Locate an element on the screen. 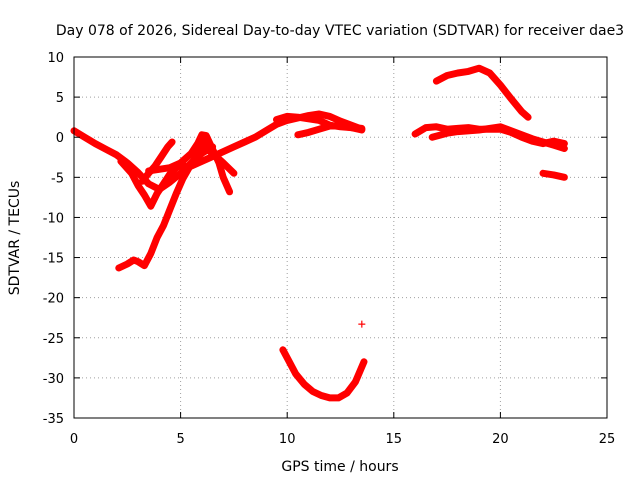 This screenshot has height=480, width=640. y-tick-label: -10 is located at coordinates (53, 218).